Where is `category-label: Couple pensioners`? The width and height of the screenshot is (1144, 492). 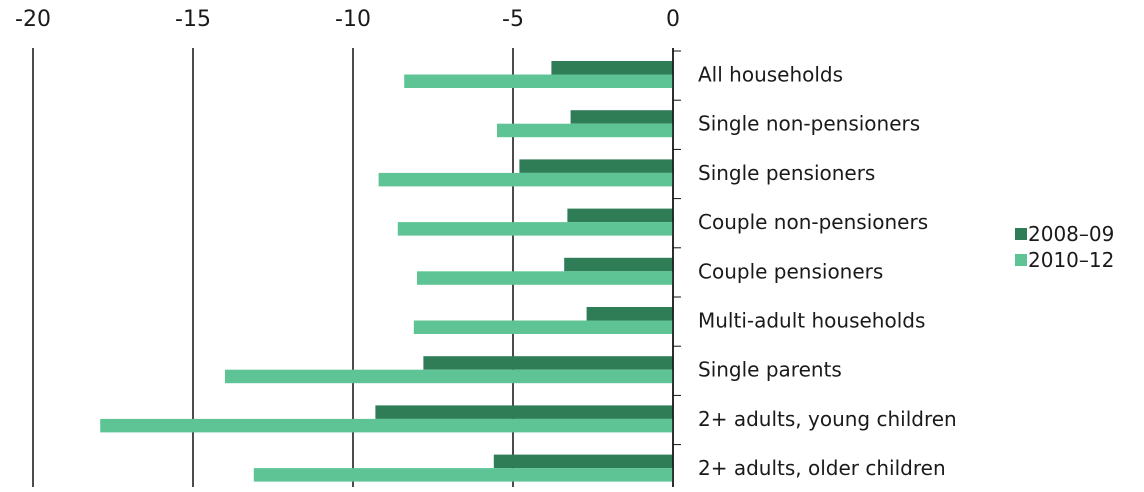 category-label: Couple pensioners is located at coordinates (790, 271).